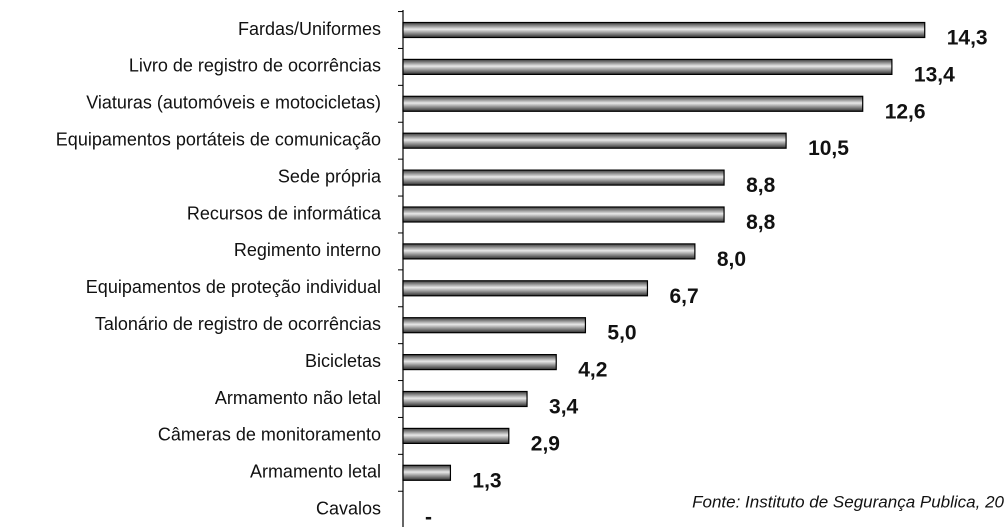 The width and height of the screenshot is (1004, 527). Describe the element at coordinates (269, 435) in the screenshot. I see `y-tick-label: Câmeras de monitoramento` at that location.